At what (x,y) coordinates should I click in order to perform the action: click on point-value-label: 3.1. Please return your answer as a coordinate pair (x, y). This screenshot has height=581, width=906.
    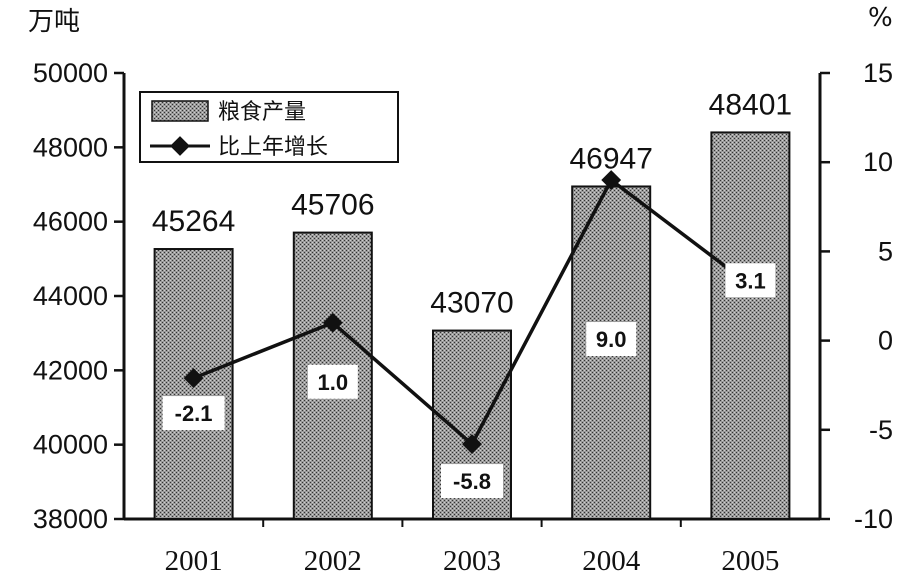
    Looking at the image, I should click on (750, 280).